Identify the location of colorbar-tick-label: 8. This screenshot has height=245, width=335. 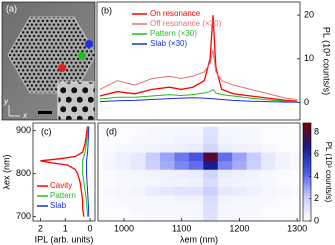
(316, 131).